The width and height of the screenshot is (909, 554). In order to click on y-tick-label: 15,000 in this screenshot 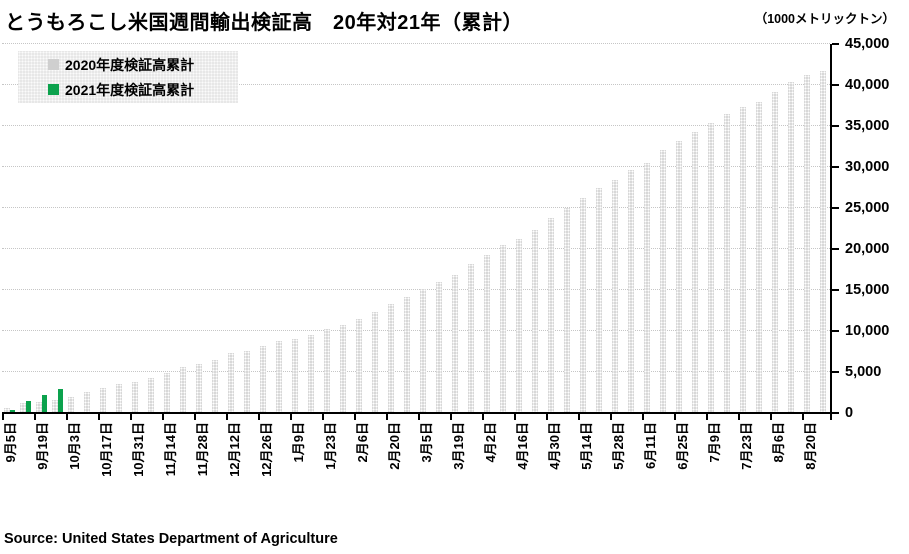, I will do `click(867, 290)`.